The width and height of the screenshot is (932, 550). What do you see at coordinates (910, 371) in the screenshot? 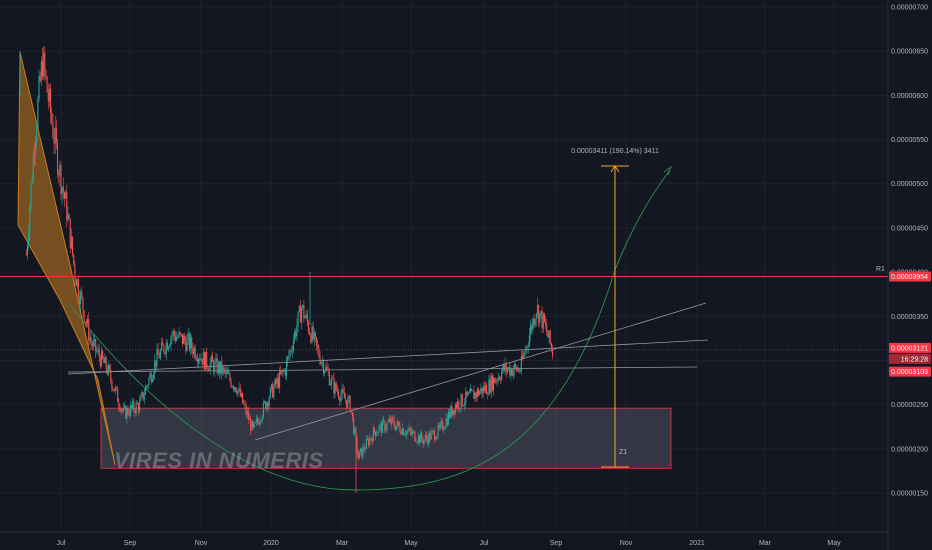
I see `low-line-price-tag-bg` at bounding box center [910, 371].